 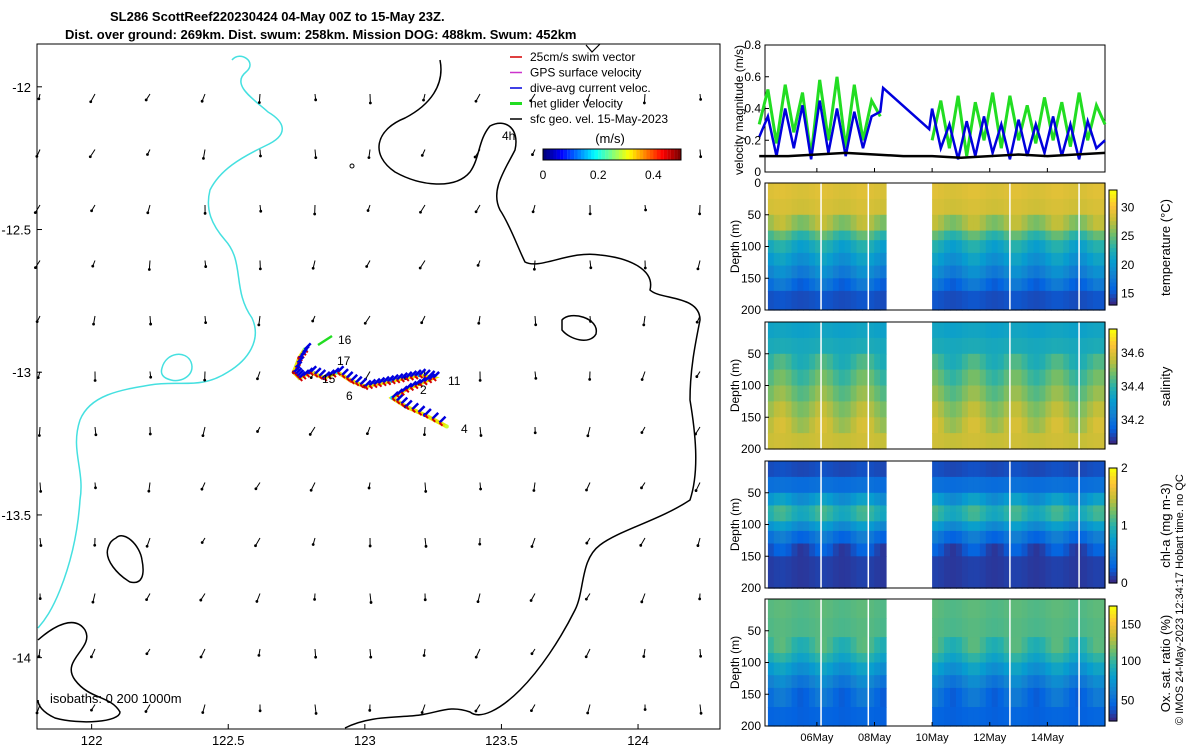 I want to click on swim-vector, so click(x=407, y=408).